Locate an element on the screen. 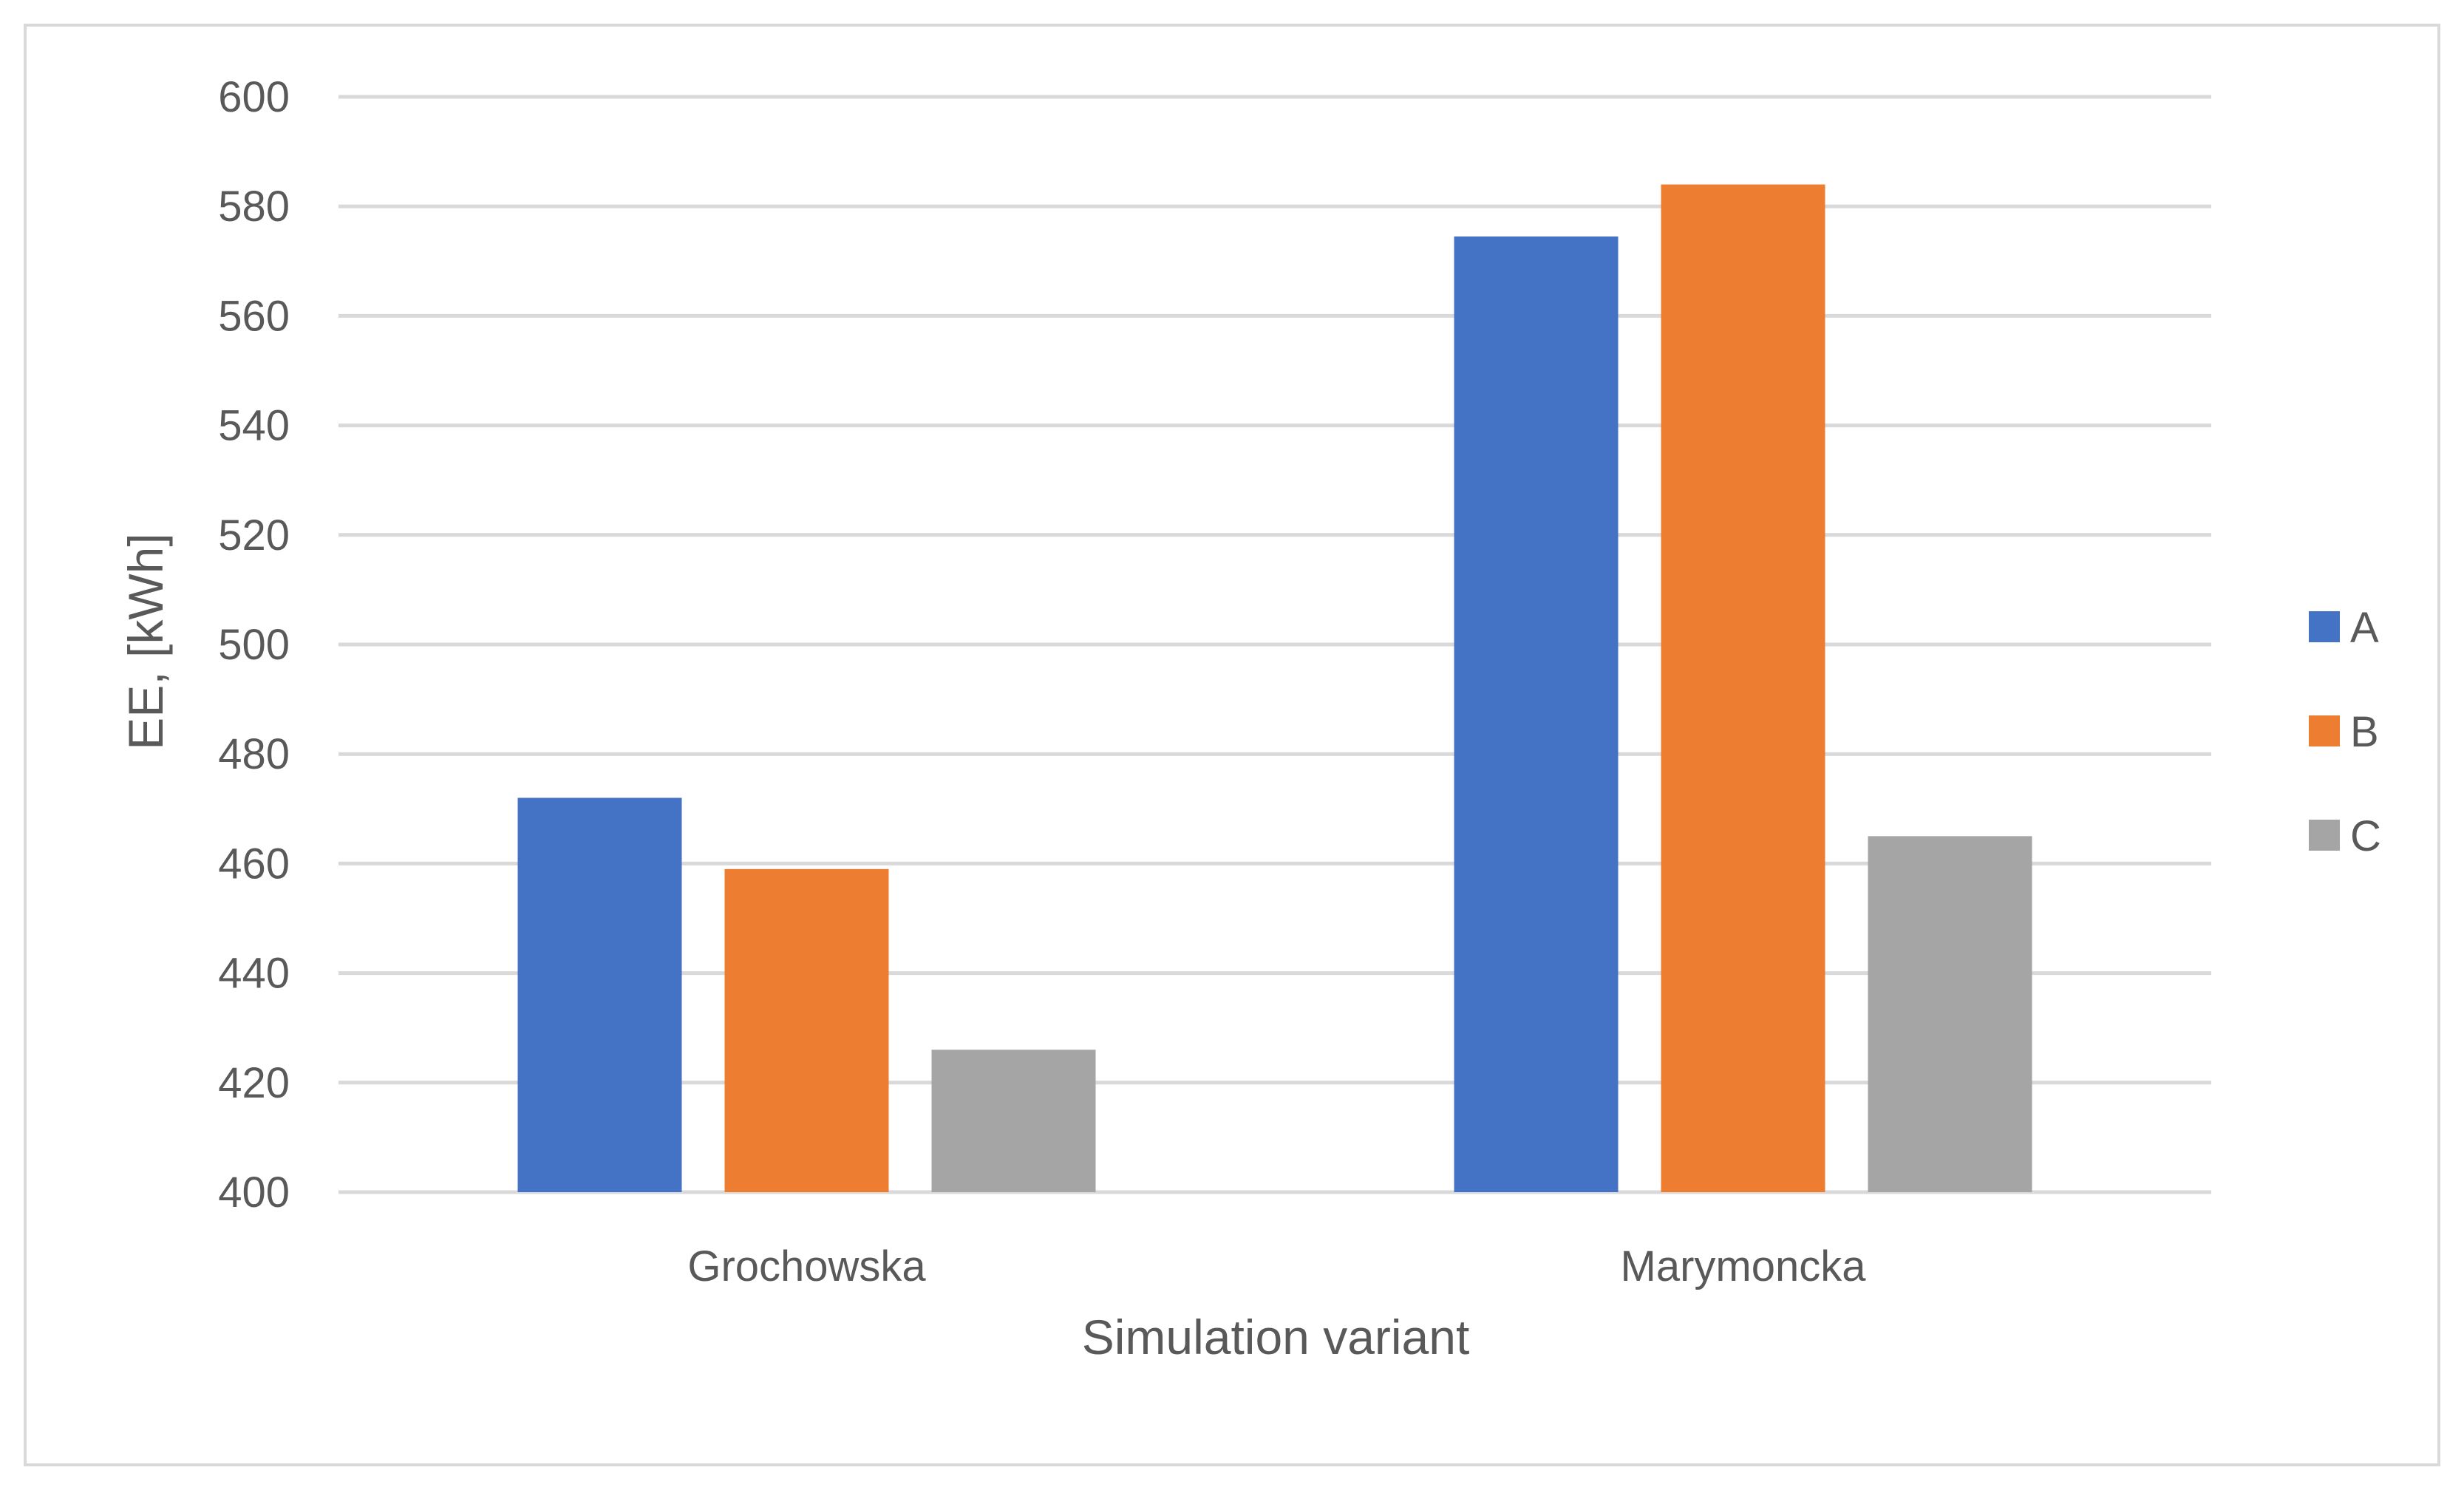 The image size is (2464, 1490). y-tick-label: 480 is located at coordinates (254, 754).